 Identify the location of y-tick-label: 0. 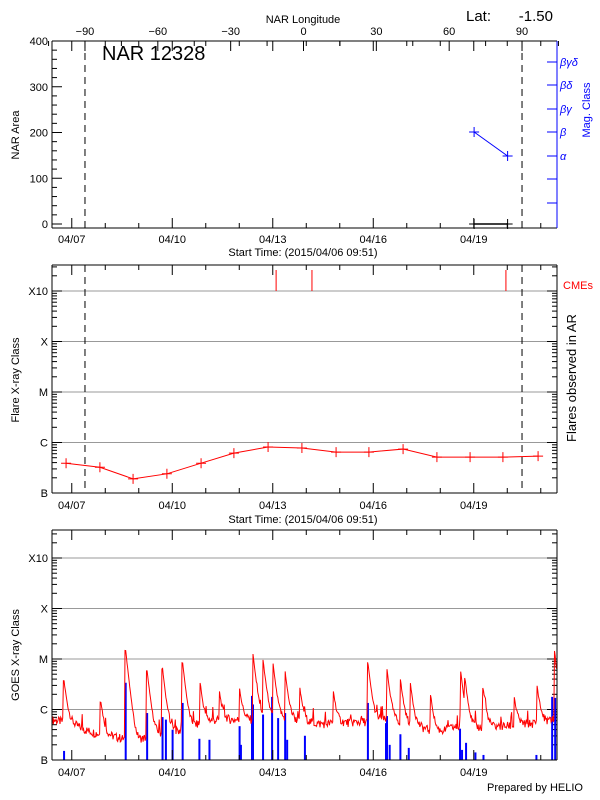
(45, 225).